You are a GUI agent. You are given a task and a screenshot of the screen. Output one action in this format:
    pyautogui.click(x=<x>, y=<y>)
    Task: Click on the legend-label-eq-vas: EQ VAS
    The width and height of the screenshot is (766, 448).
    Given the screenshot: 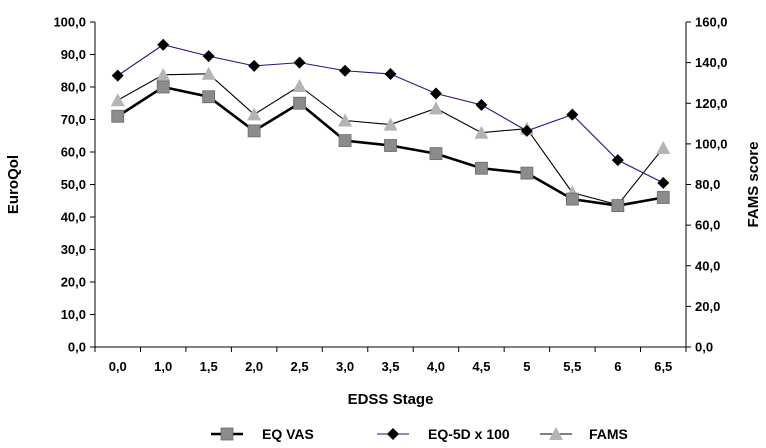 What is the action you would take?
    pyautogui.click(x=288, y=434)
    